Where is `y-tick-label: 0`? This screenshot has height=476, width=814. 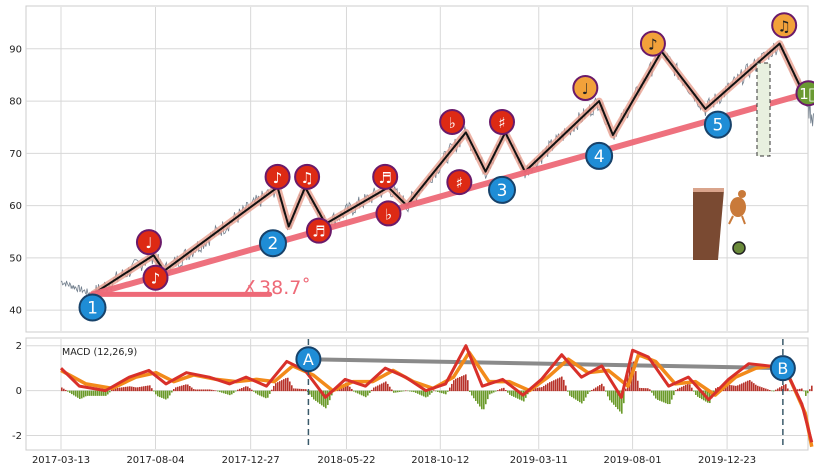 y-tick-label: 0 is located at coordinates (19, 391).